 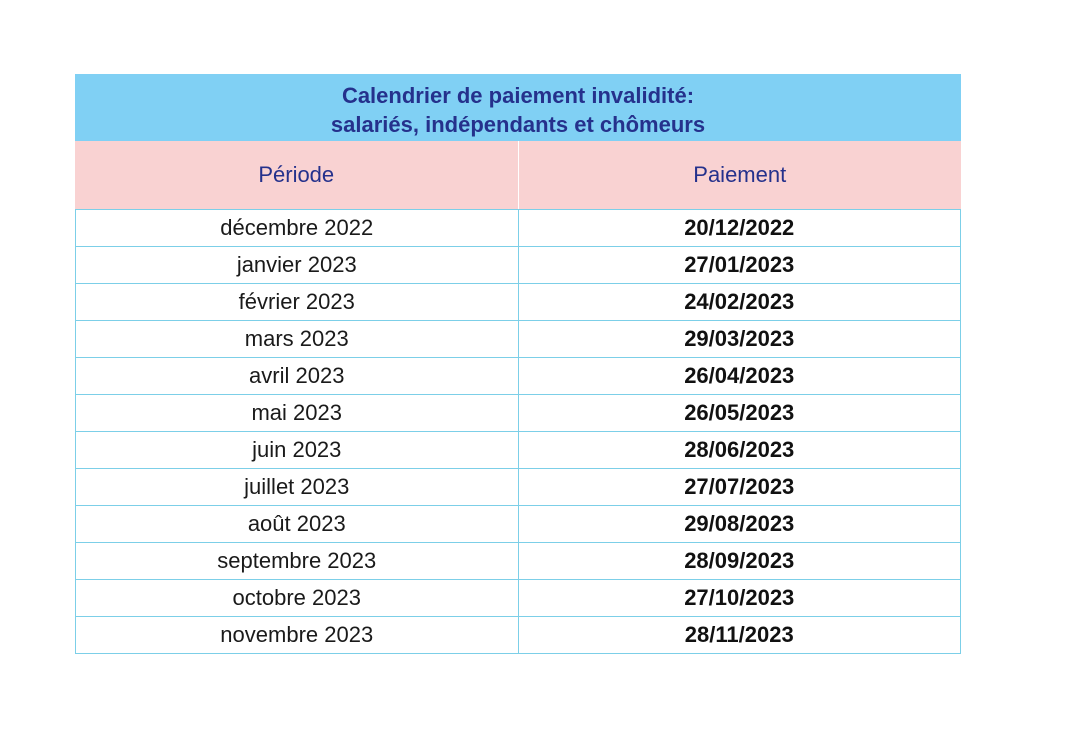 What do you see at coordinates (296, 174) in the screenshot?
I see `column-header-period: Période` at bounding box center [296, 174].